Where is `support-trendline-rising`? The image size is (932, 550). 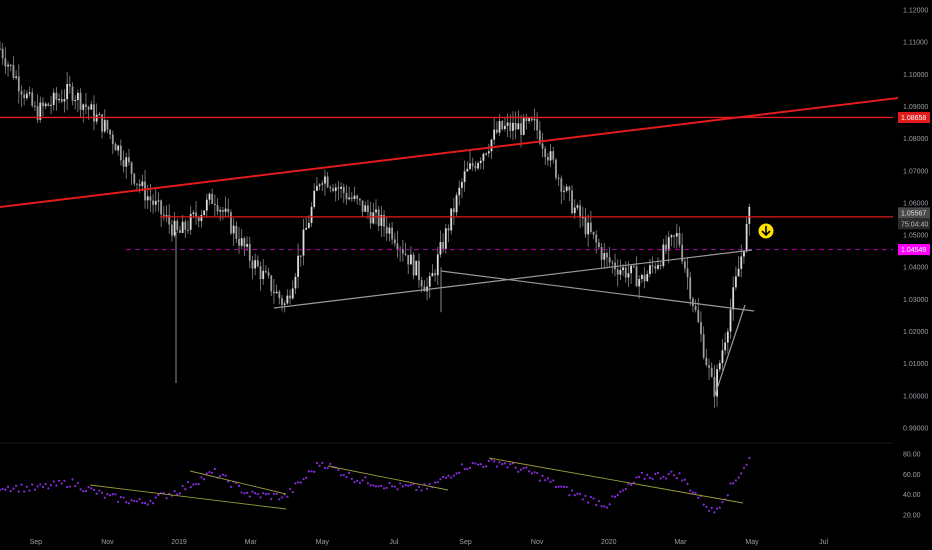
support-trendline-rising is located at coordinates (513, 279).